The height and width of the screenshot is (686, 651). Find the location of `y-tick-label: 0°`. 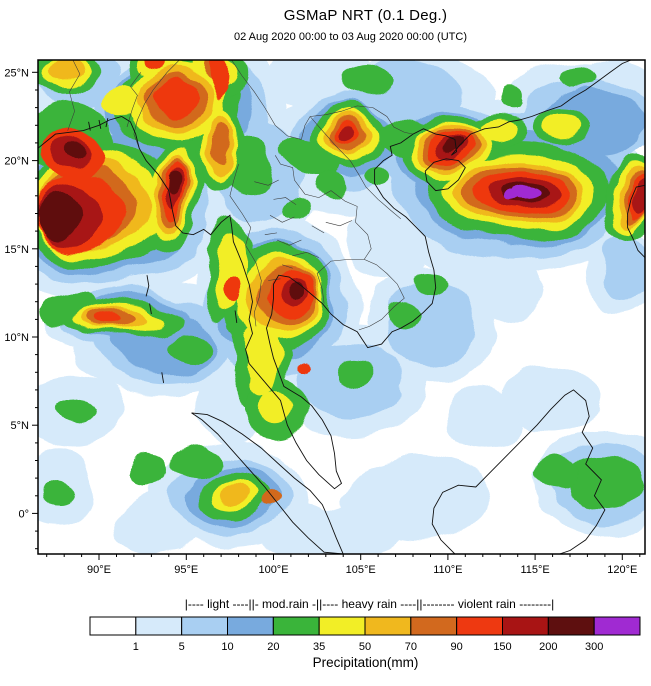

y-tick-label: 0° is located at coordinates (23, 514).